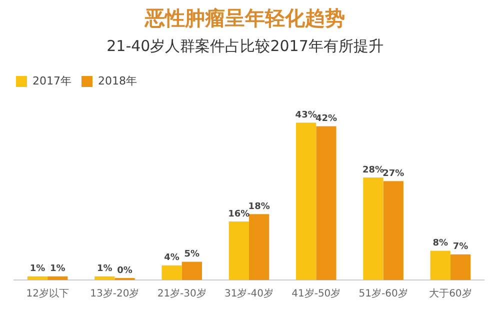  I want to click on data-label: 42%, so click(326, 119).